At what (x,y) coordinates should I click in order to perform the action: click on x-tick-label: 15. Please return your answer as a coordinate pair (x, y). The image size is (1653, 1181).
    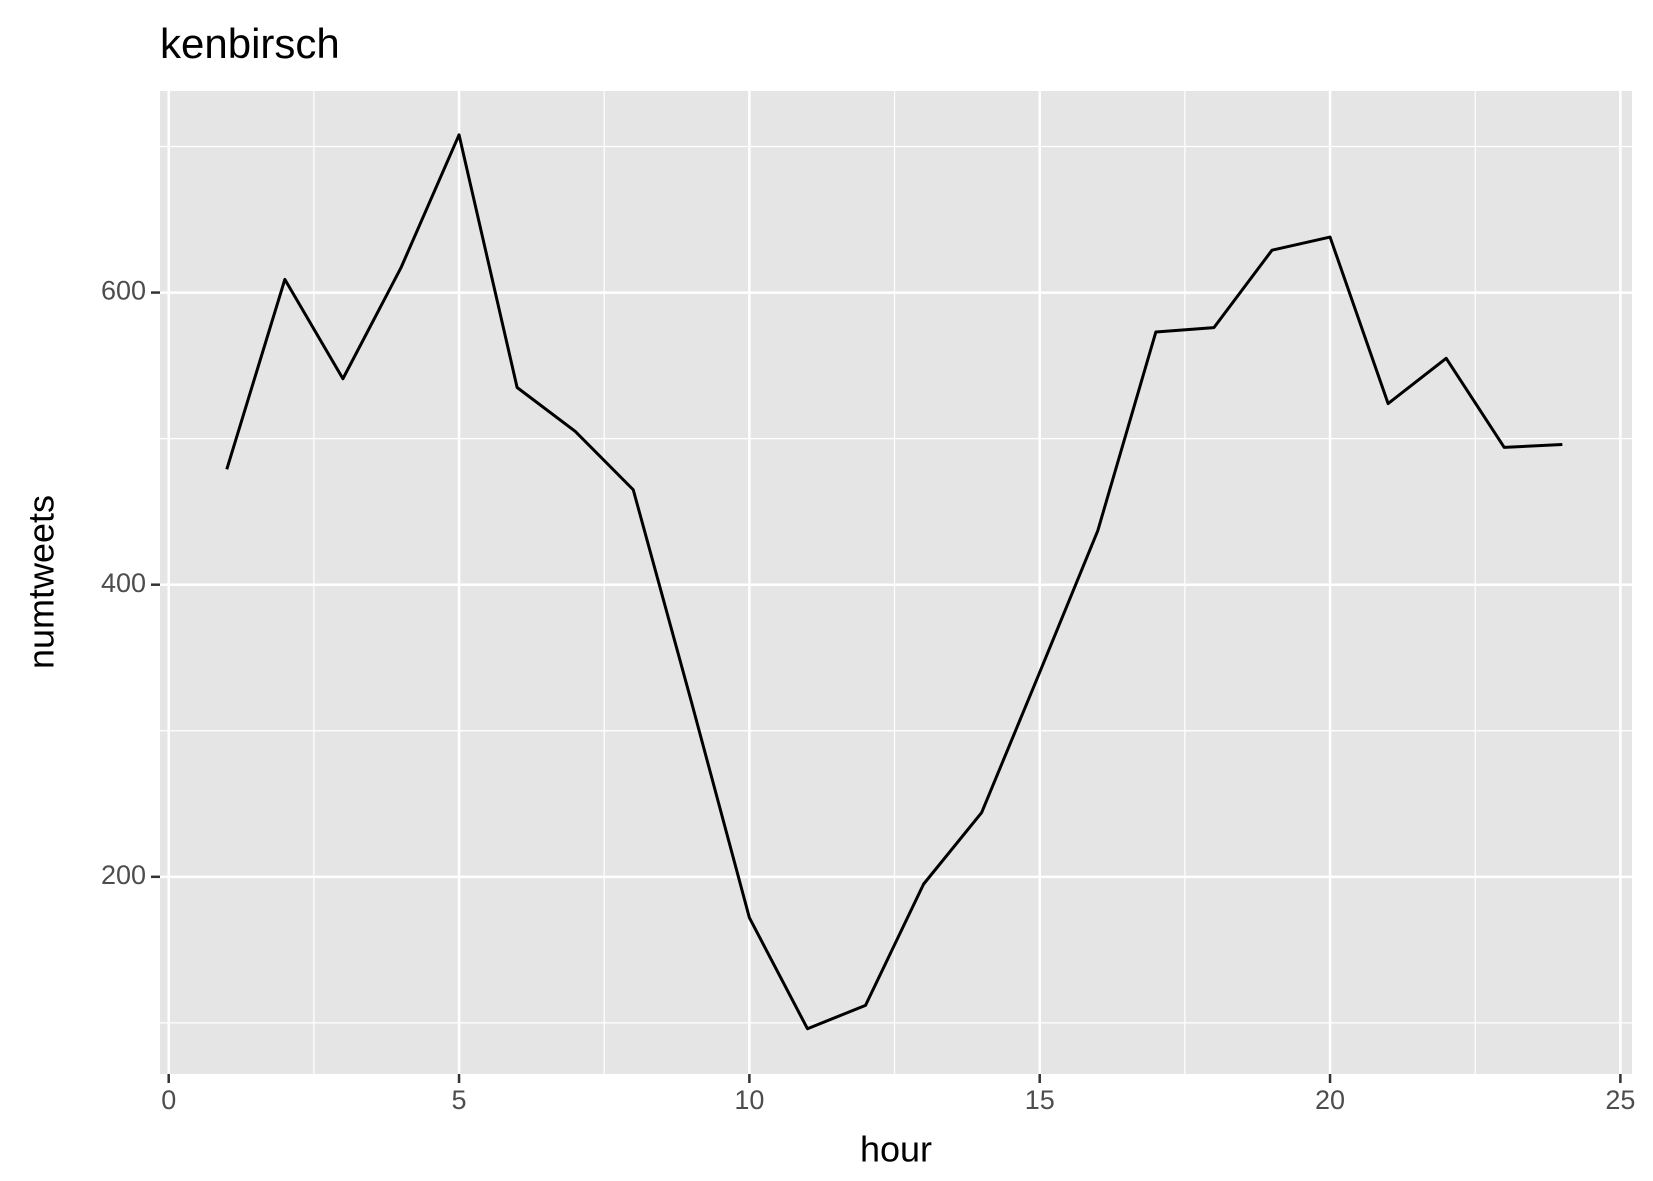
    Looking at the image, I should click on (1040, 1100).